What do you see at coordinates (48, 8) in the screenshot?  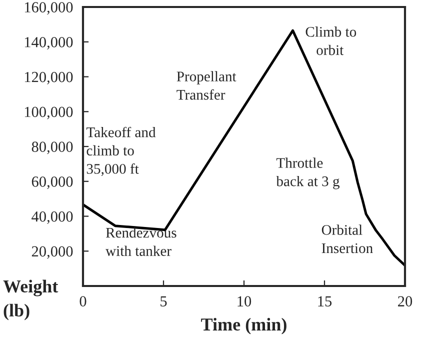 I see `y-tick-label: 160,000` at bounding box center [48, 8].